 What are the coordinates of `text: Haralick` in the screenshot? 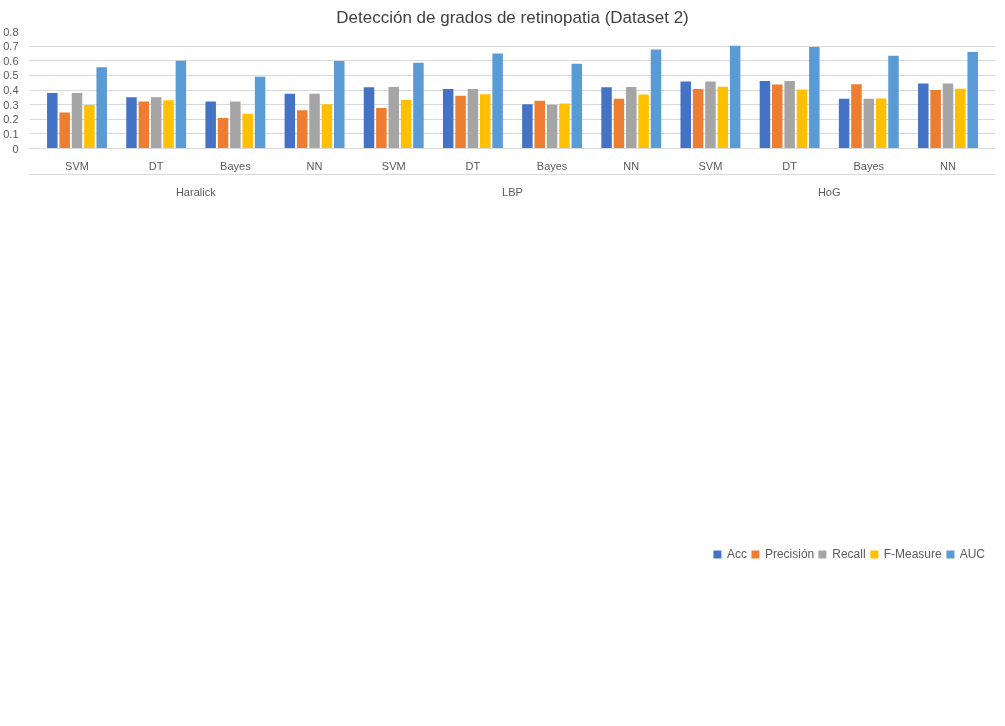 It's located at (196, 191).